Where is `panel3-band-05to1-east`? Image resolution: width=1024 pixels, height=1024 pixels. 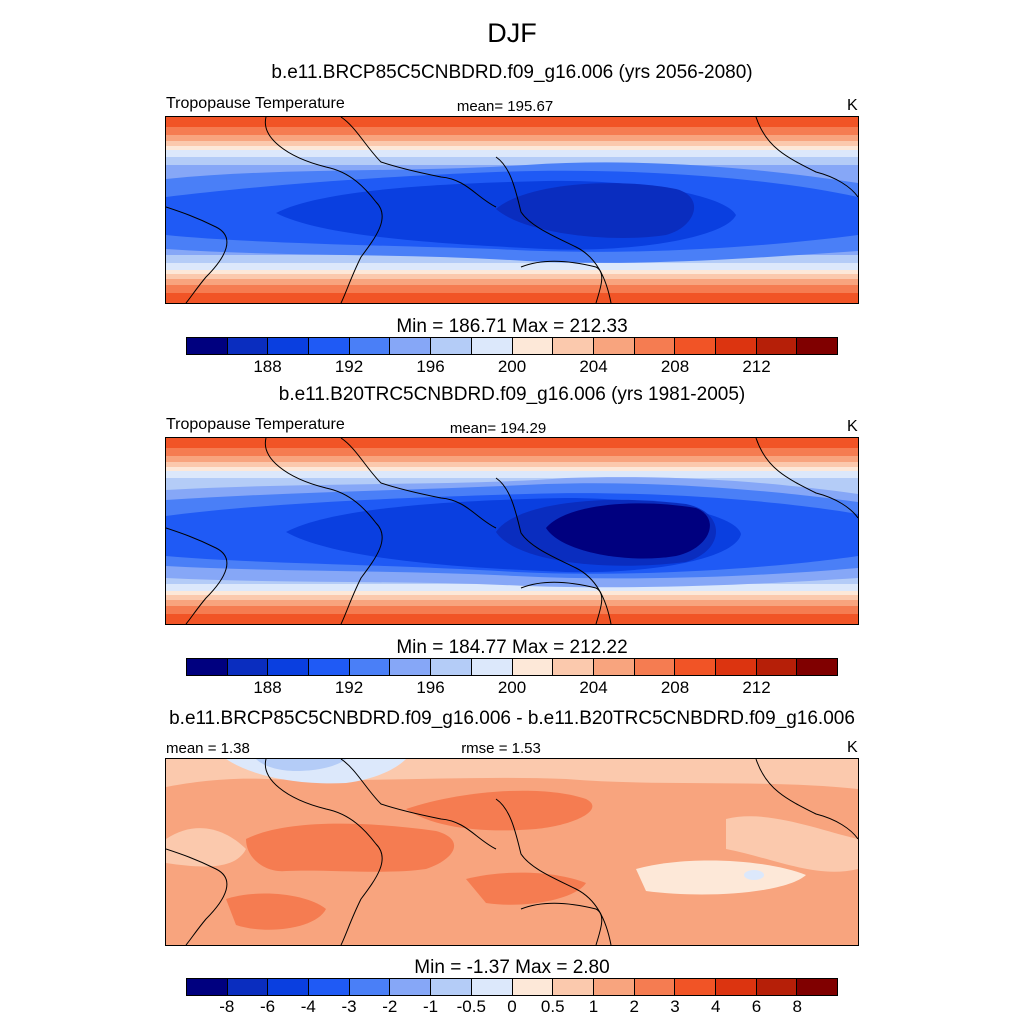 panel3-band-05to1-east is located at coordinates (792, 844).